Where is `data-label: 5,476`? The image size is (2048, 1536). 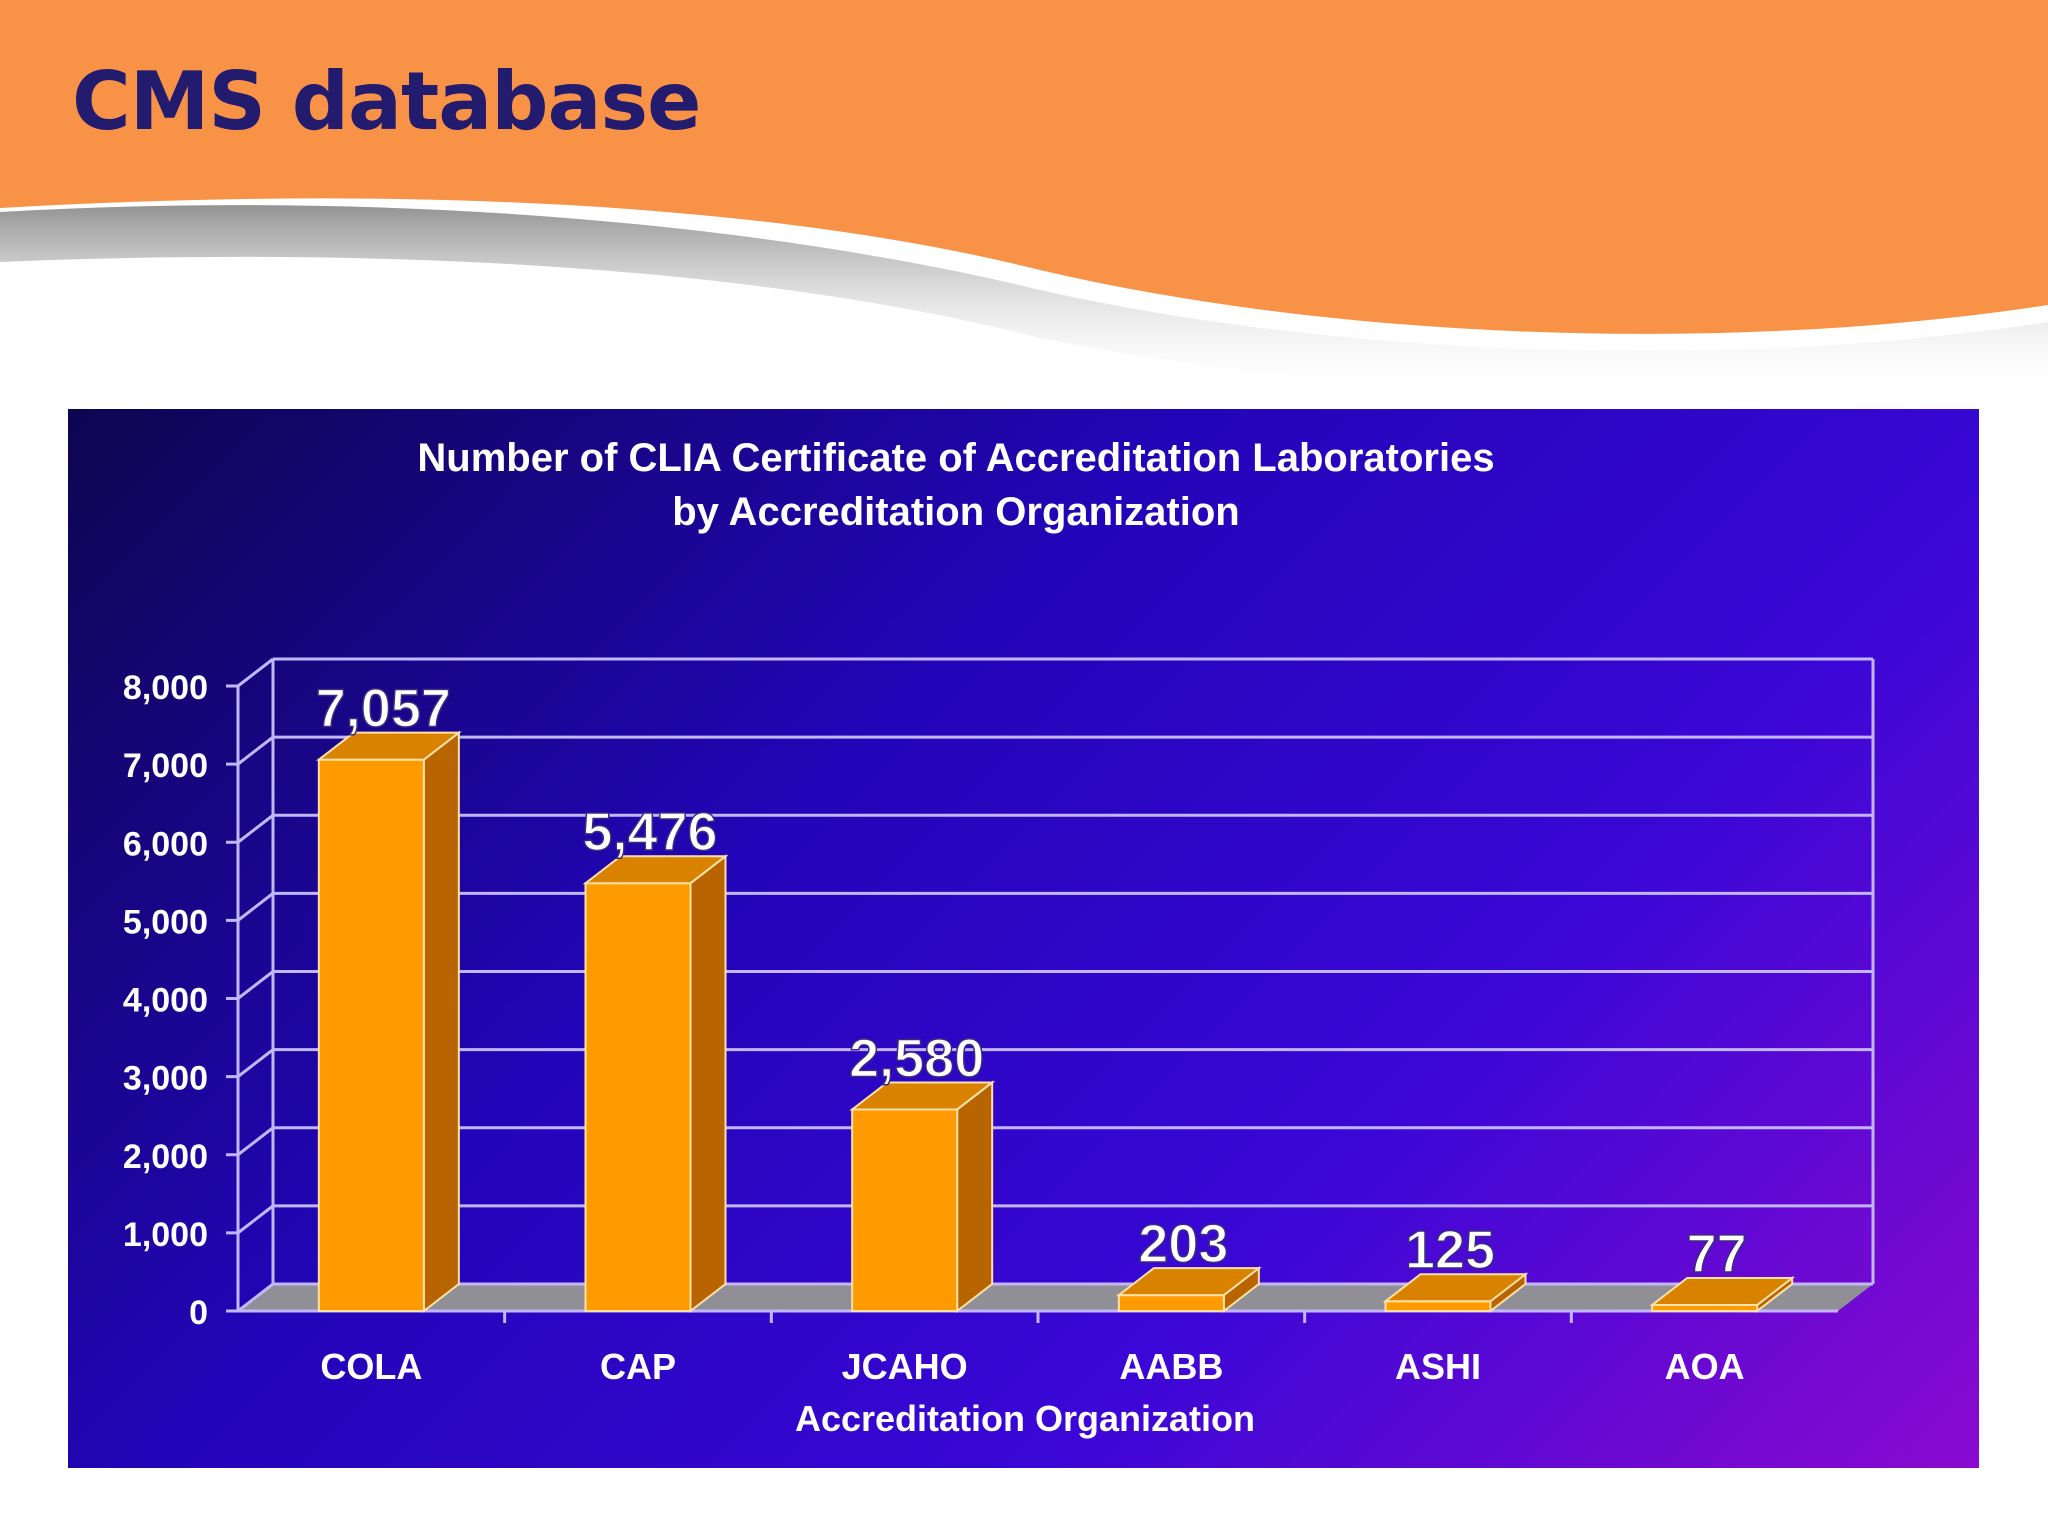
data-label: 5,476 is located at coordinates (649, 832).